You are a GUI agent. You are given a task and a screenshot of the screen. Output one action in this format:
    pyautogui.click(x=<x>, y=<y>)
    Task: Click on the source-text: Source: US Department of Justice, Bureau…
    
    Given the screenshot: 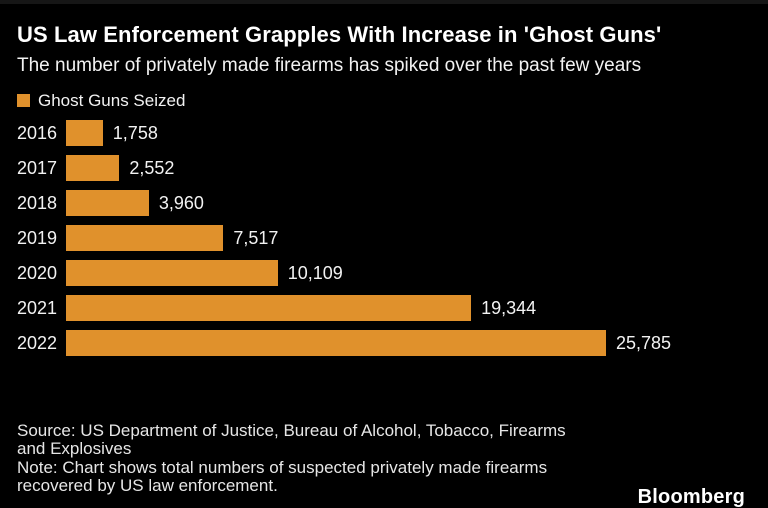 What is the action you would take?
    pyautogui.click(x=291, y=439)
    